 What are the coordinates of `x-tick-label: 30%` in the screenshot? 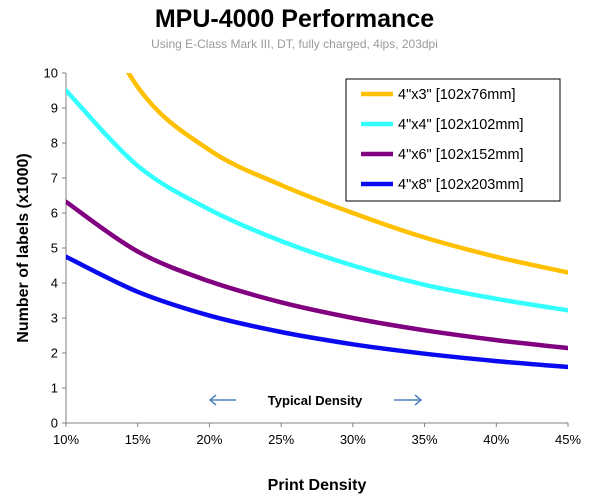 It's located at (353, 439).